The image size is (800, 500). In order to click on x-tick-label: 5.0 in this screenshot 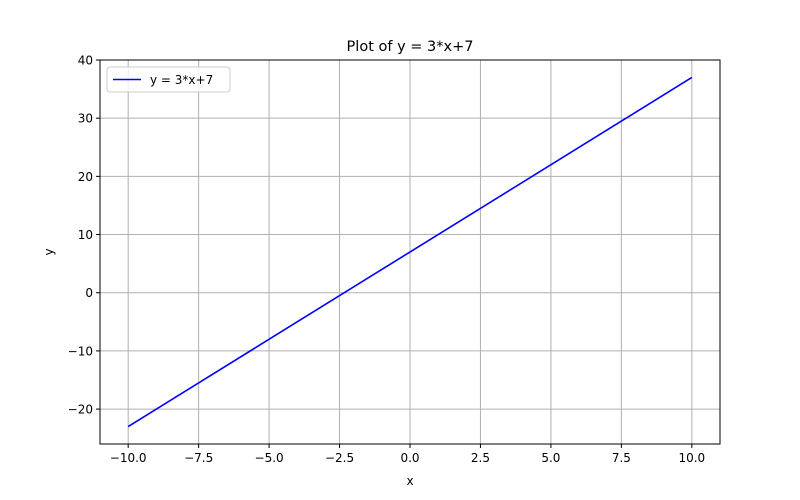, I will do `click(550, 458)`.